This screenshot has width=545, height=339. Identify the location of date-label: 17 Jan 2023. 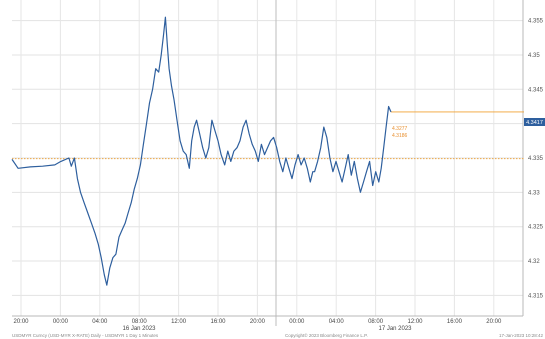
(395, 329).